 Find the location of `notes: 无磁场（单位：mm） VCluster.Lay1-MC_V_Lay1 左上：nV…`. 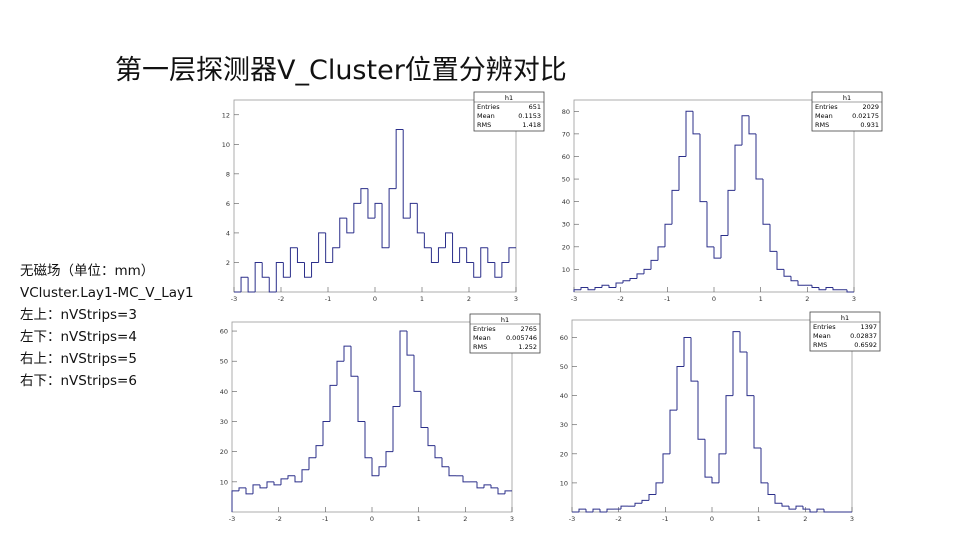

notes: 无磁场（单位：mm） VCluster.Lay1-MC_V_Lay1 左上：nV… is located at coordinates (107, 326).